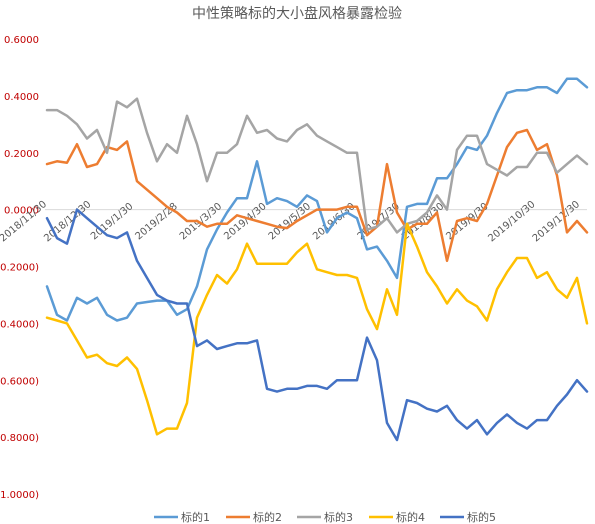  I want to click on legend-label: 标的2, so click(267, 517).